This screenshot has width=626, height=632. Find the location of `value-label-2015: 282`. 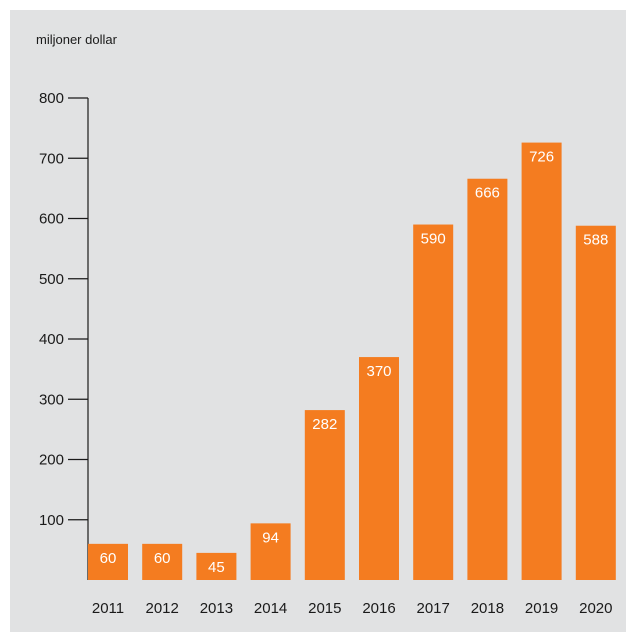

value-label-2015: 282 is located at coordinates (324, 424).